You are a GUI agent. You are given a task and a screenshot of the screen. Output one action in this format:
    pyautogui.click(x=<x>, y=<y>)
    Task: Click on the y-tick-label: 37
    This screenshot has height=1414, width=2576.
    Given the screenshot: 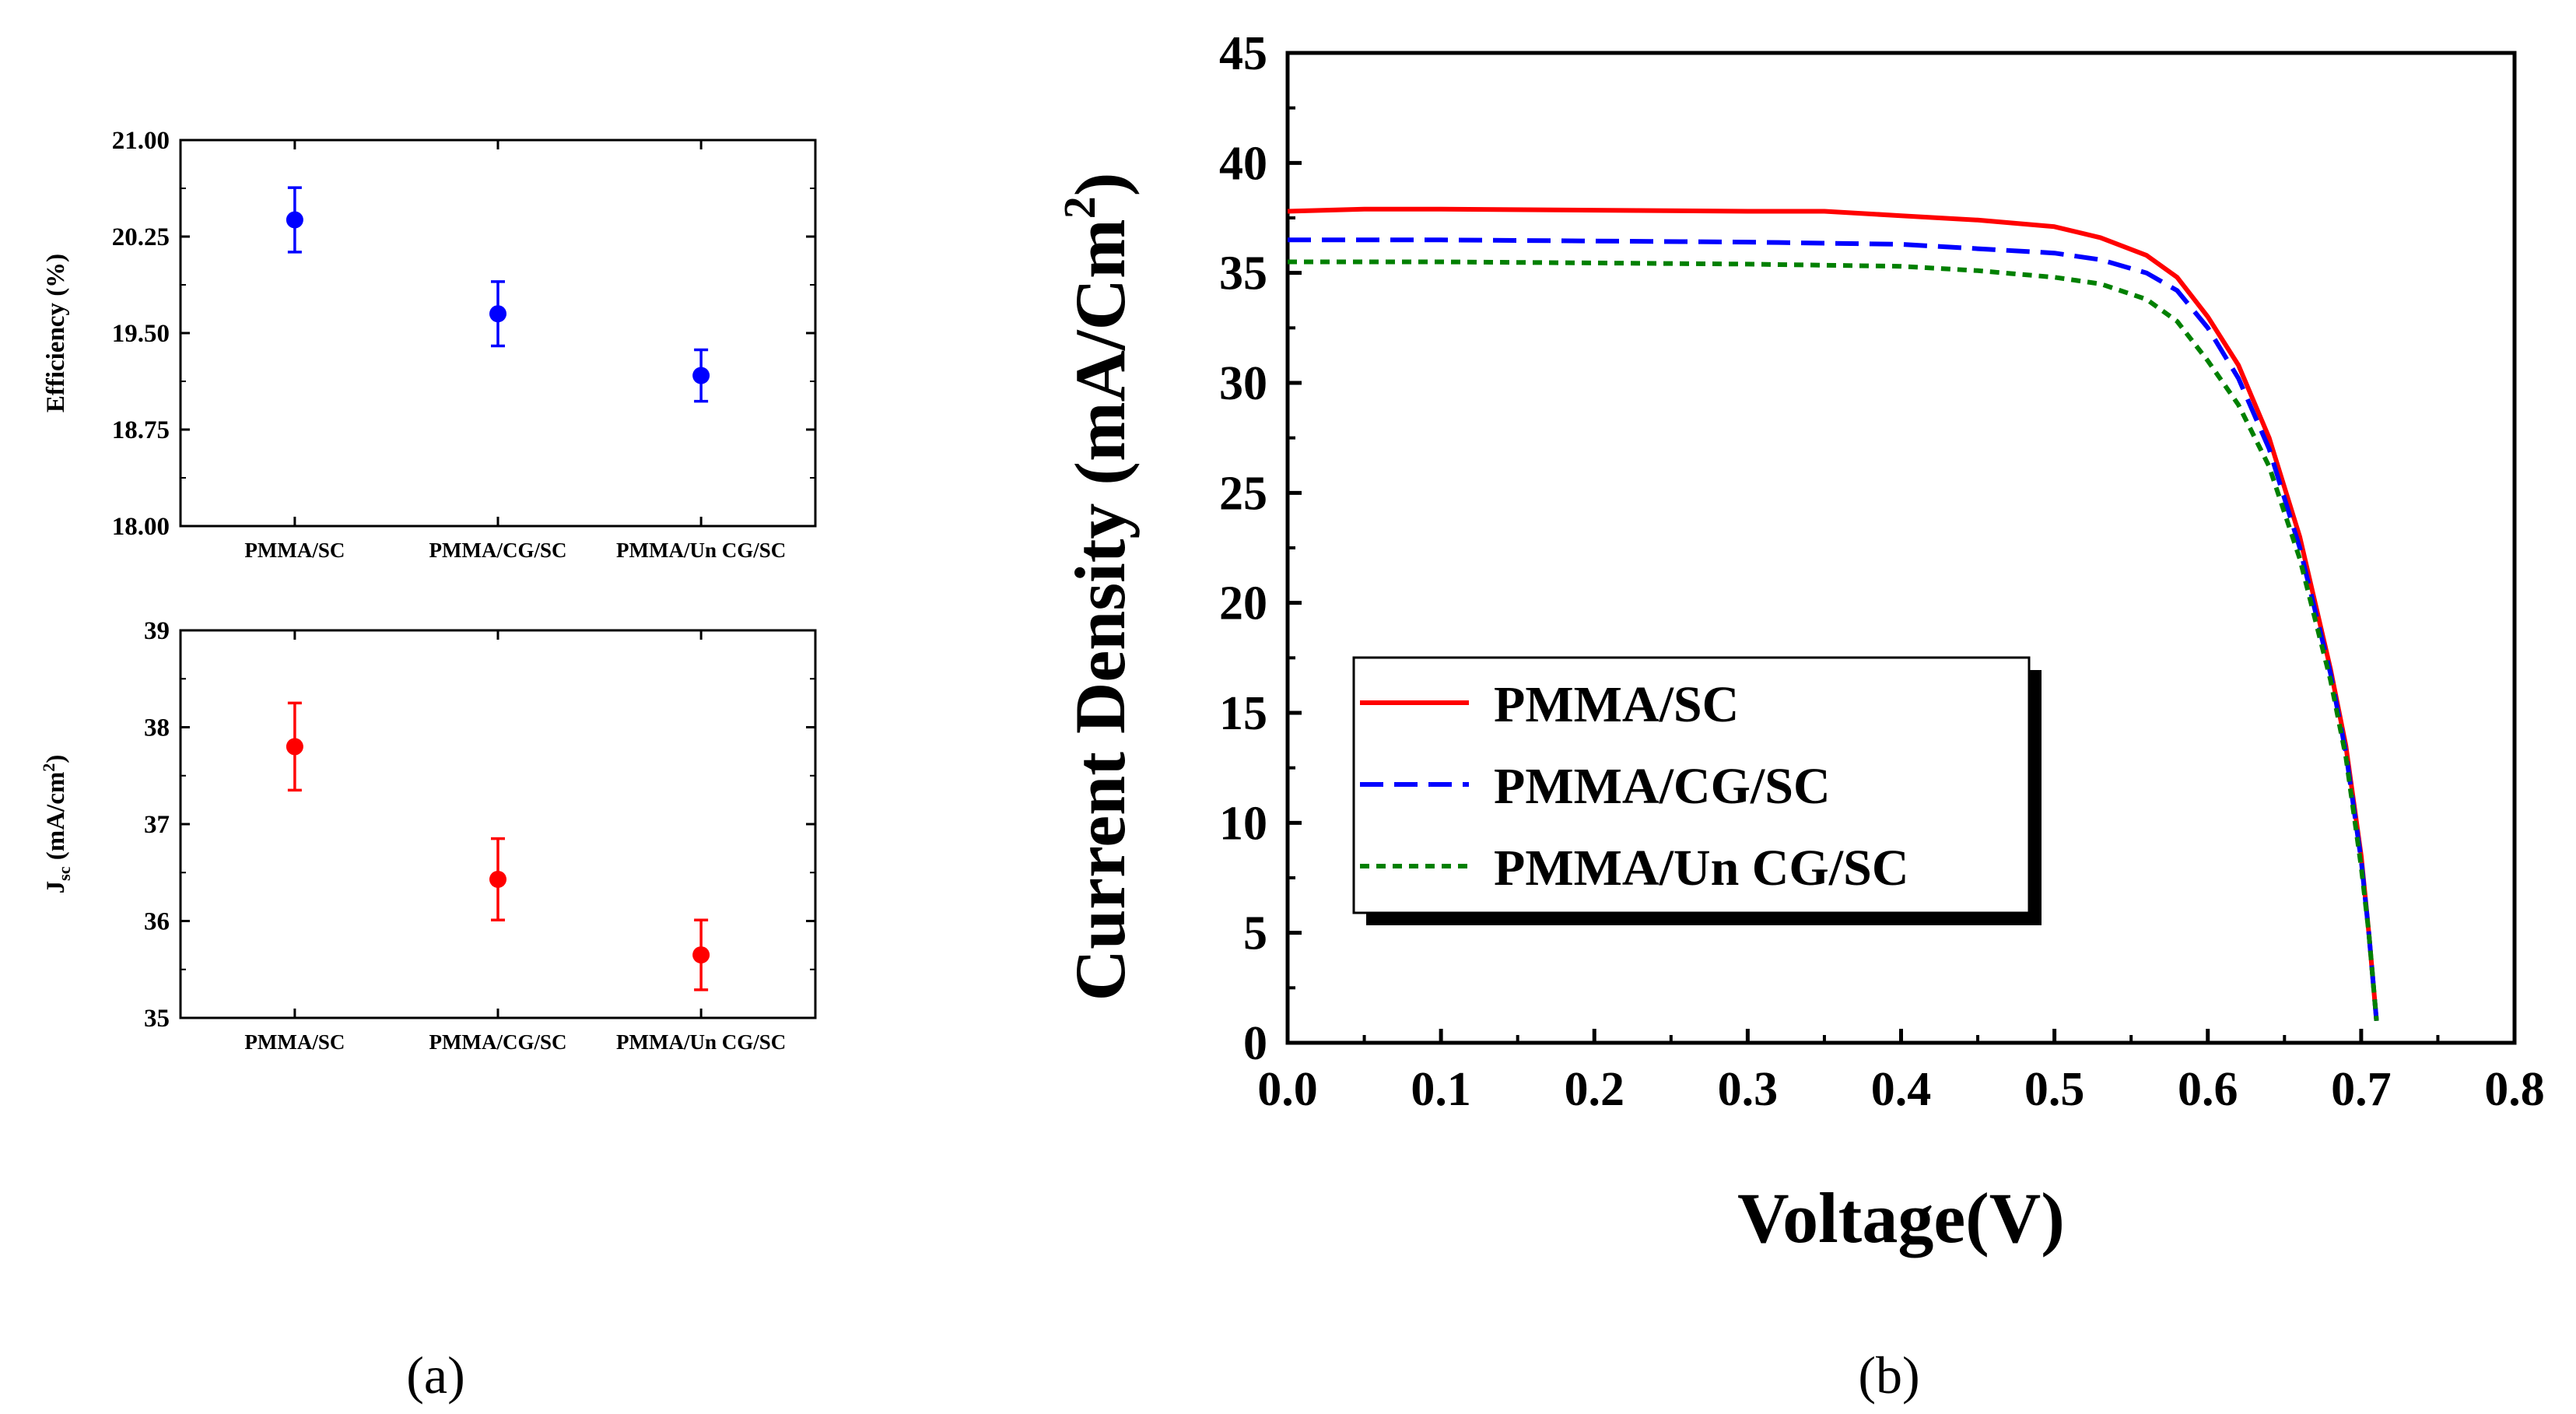 What is the action you would take?
    pyautogui.click(x=157, y=825)
    